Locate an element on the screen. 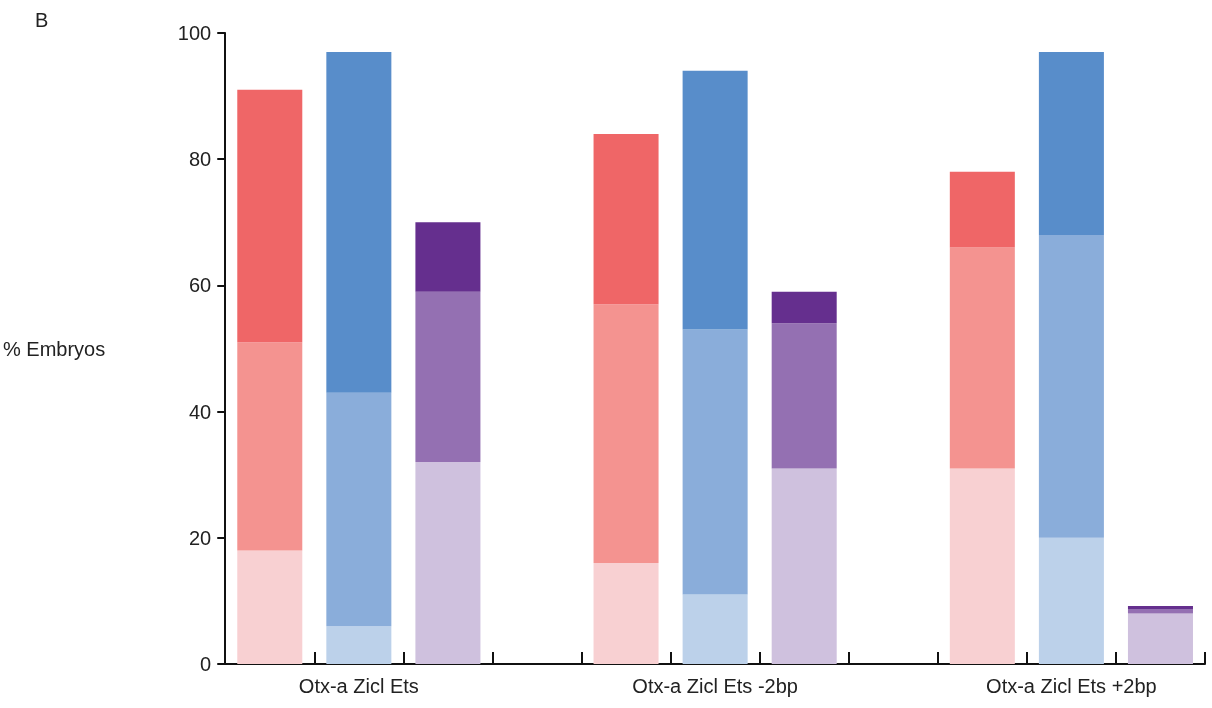  x-tick-label: Otx-a Zicl Ets +2bp is located at coordinates (1071, 686).